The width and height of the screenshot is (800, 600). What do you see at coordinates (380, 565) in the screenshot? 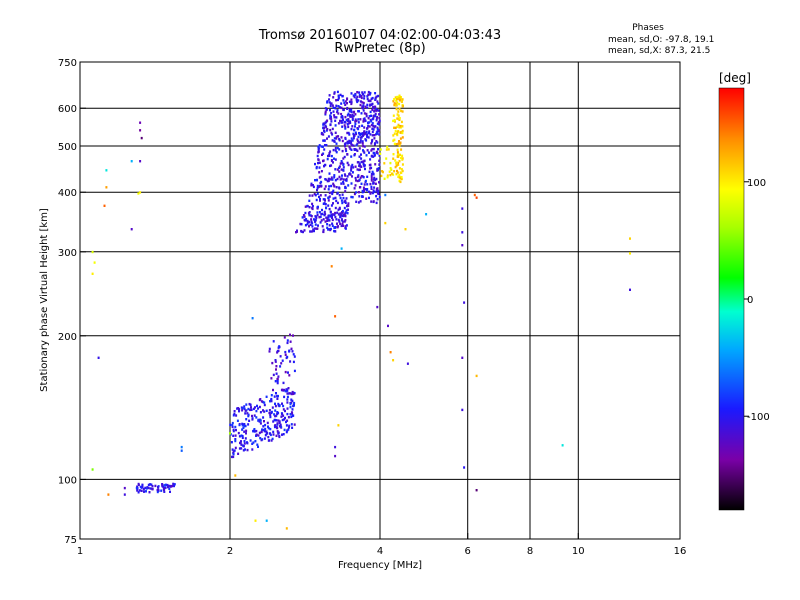
I see `x-axis-label: Frequency [MHz]` at bounding box center [380, 565].